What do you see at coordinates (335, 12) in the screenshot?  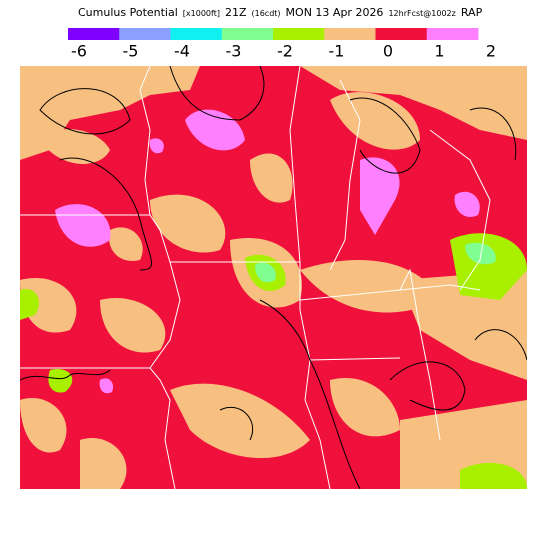 I see `title-part: MON 13 Apr 2026` at bounding box center [335, 12].